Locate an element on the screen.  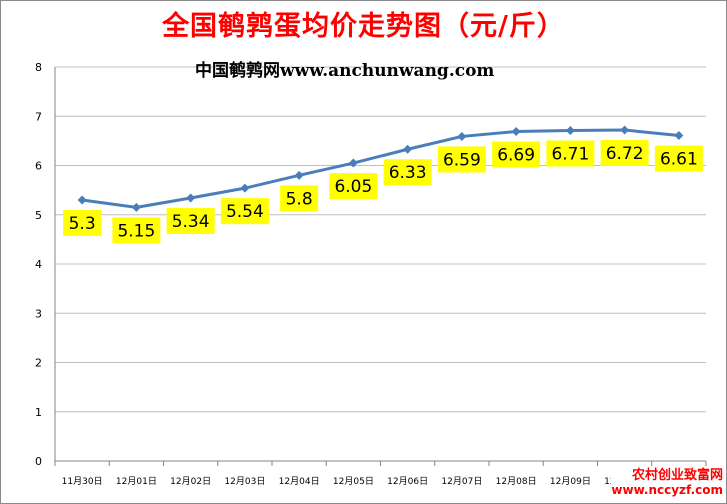
data-label: 5.3 is located at coordinates (82, 224).